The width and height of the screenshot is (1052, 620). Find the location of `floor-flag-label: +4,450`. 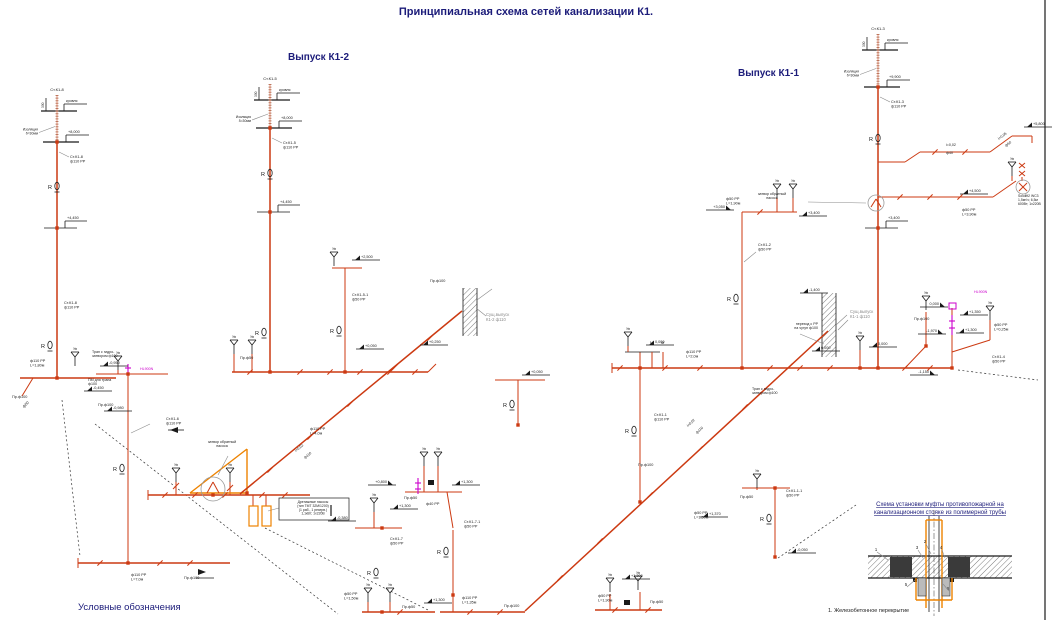

floor-flag-label: +4,450 is located at coordinates (73, 218).